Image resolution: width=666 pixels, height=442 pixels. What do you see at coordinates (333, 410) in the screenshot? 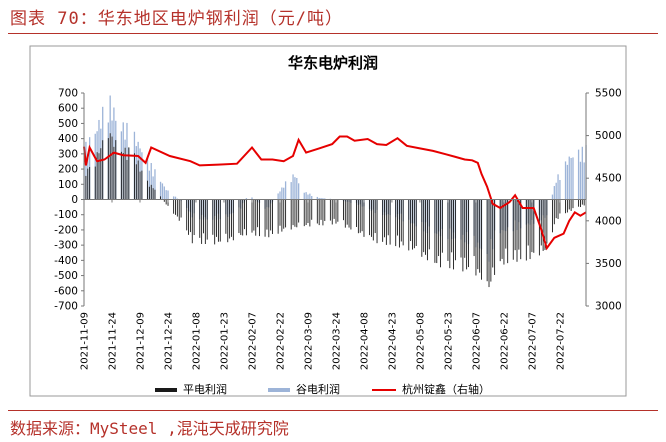
I see `bottom-divider` at bounding box center [333, 410].